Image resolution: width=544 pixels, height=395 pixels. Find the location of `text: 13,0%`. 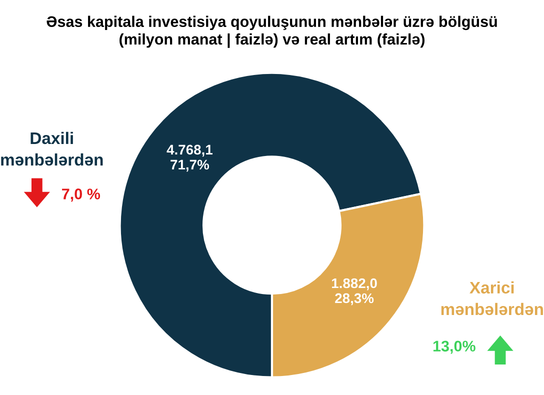

text: 13,0% is located at coordinates (454, 347).